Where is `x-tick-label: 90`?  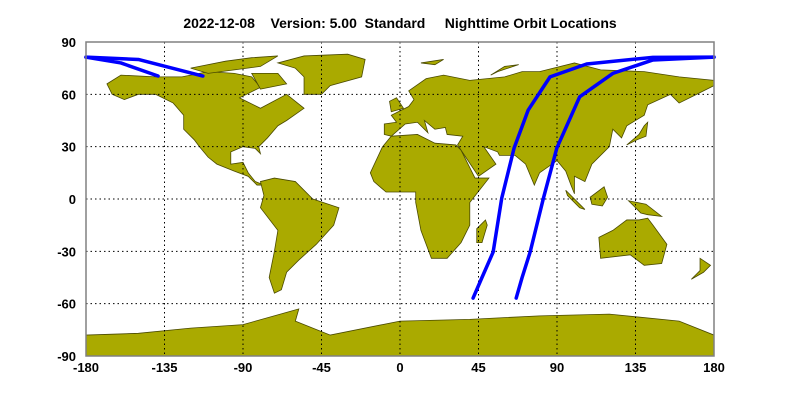 x-tick-label: 90 is located at coordinates (557, 367).